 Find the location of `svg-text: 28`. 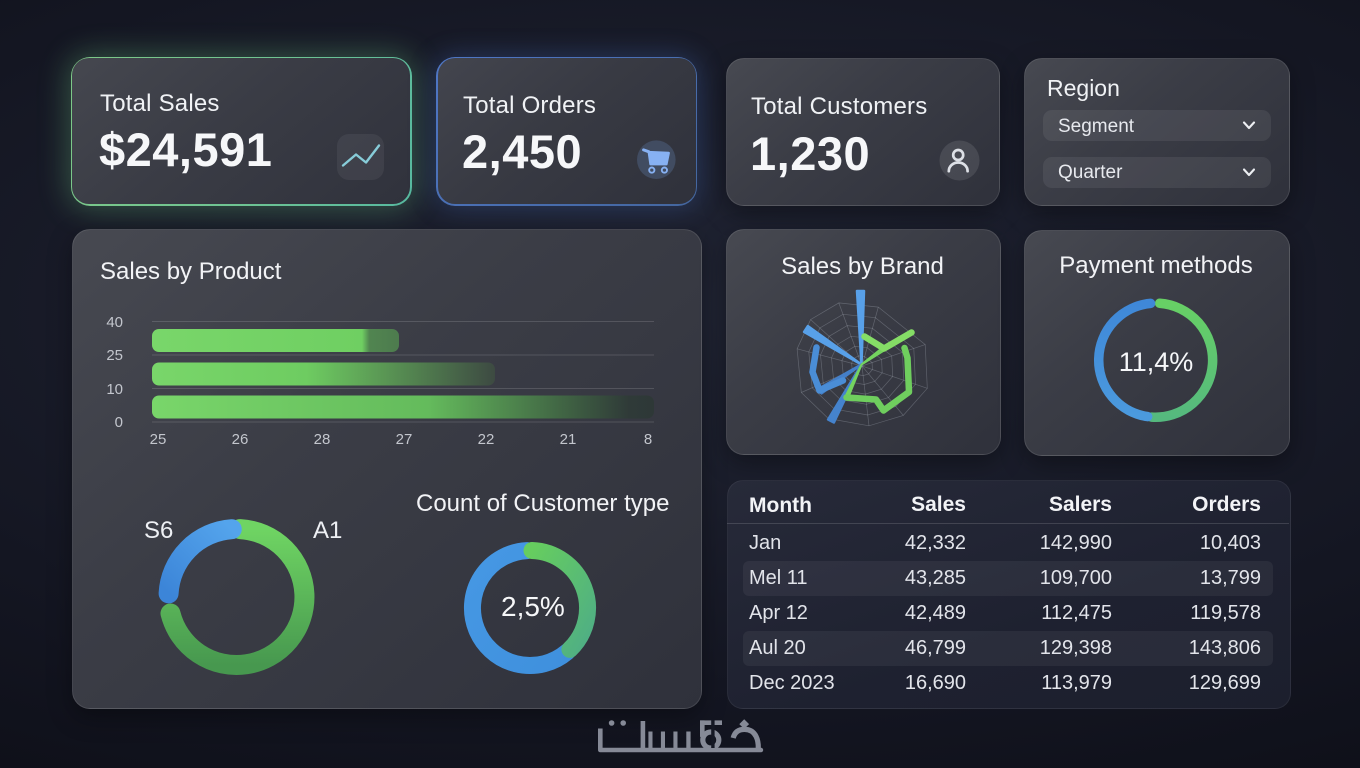

svg-text: 28 is located at coordinates (322, 439).